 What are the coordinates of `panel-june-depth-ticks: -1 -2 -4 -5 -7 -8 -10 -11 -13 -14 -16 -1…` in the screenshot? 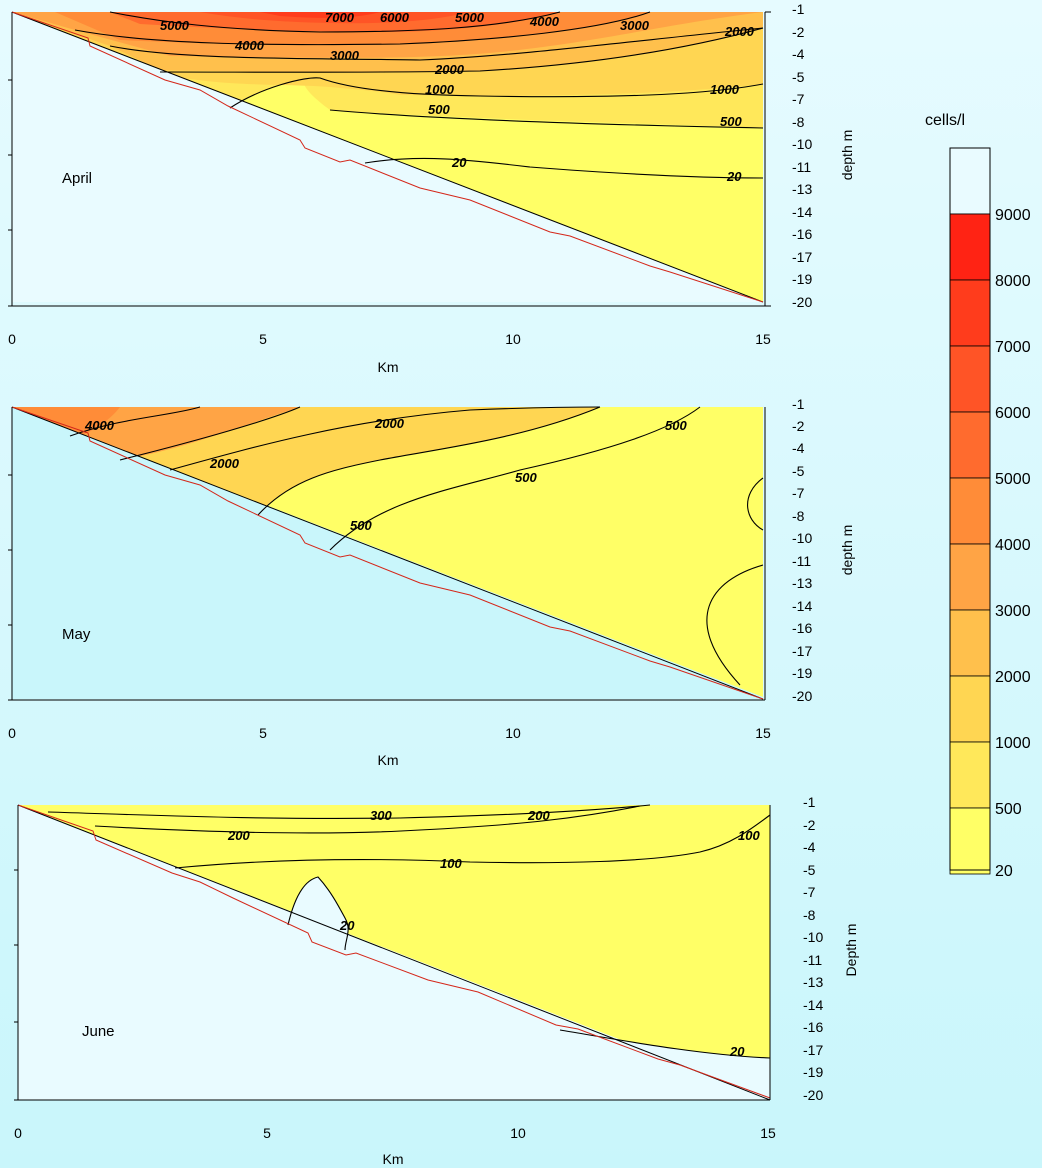 It's located at (813, 948).